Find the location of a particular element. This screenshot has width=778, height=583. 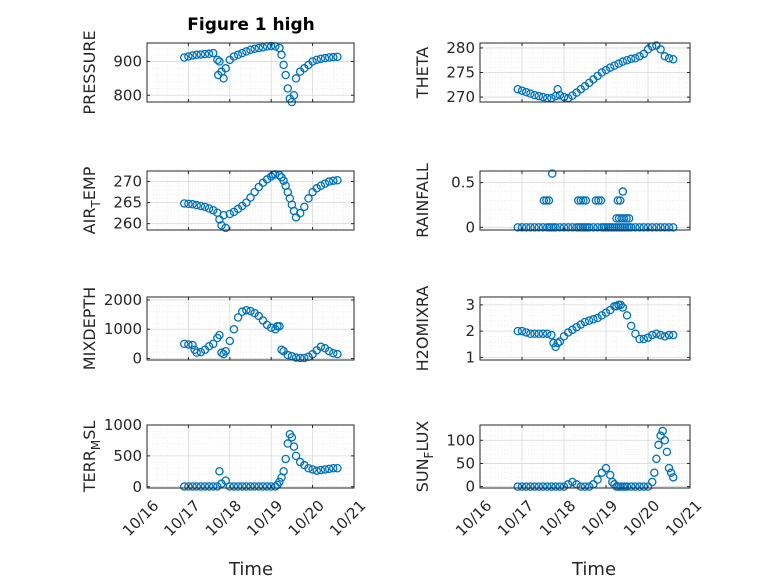

y-axis-label: TERRMSL is located at coordinates (91, 457).